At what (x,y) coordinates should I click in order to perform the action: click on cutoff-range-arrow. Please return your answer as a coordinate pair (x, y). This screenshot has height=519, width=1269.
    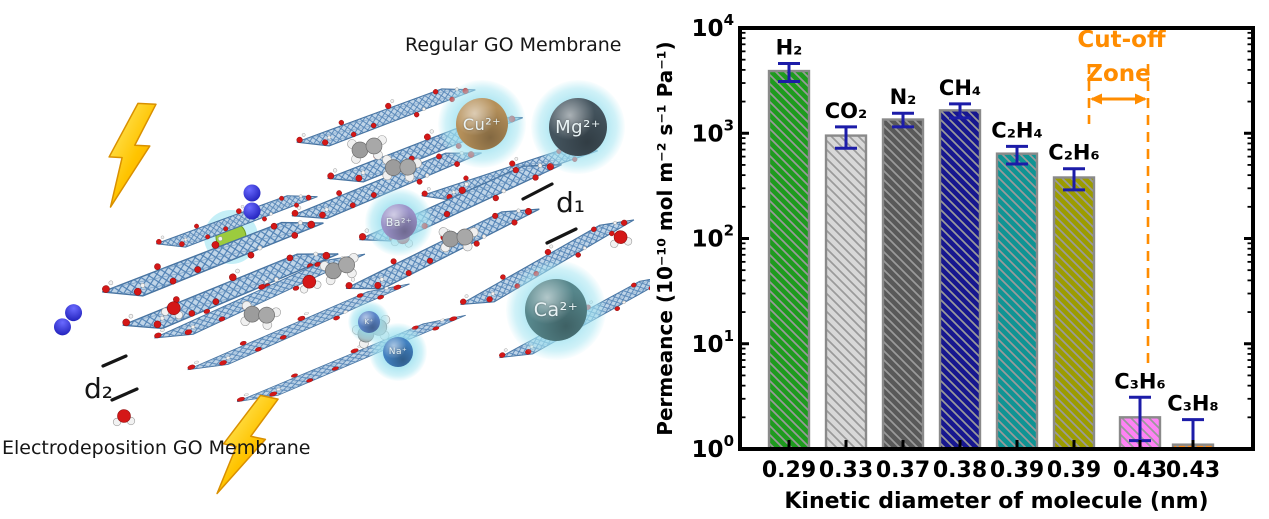
    Looking at the image, I should click on (1118, 99).